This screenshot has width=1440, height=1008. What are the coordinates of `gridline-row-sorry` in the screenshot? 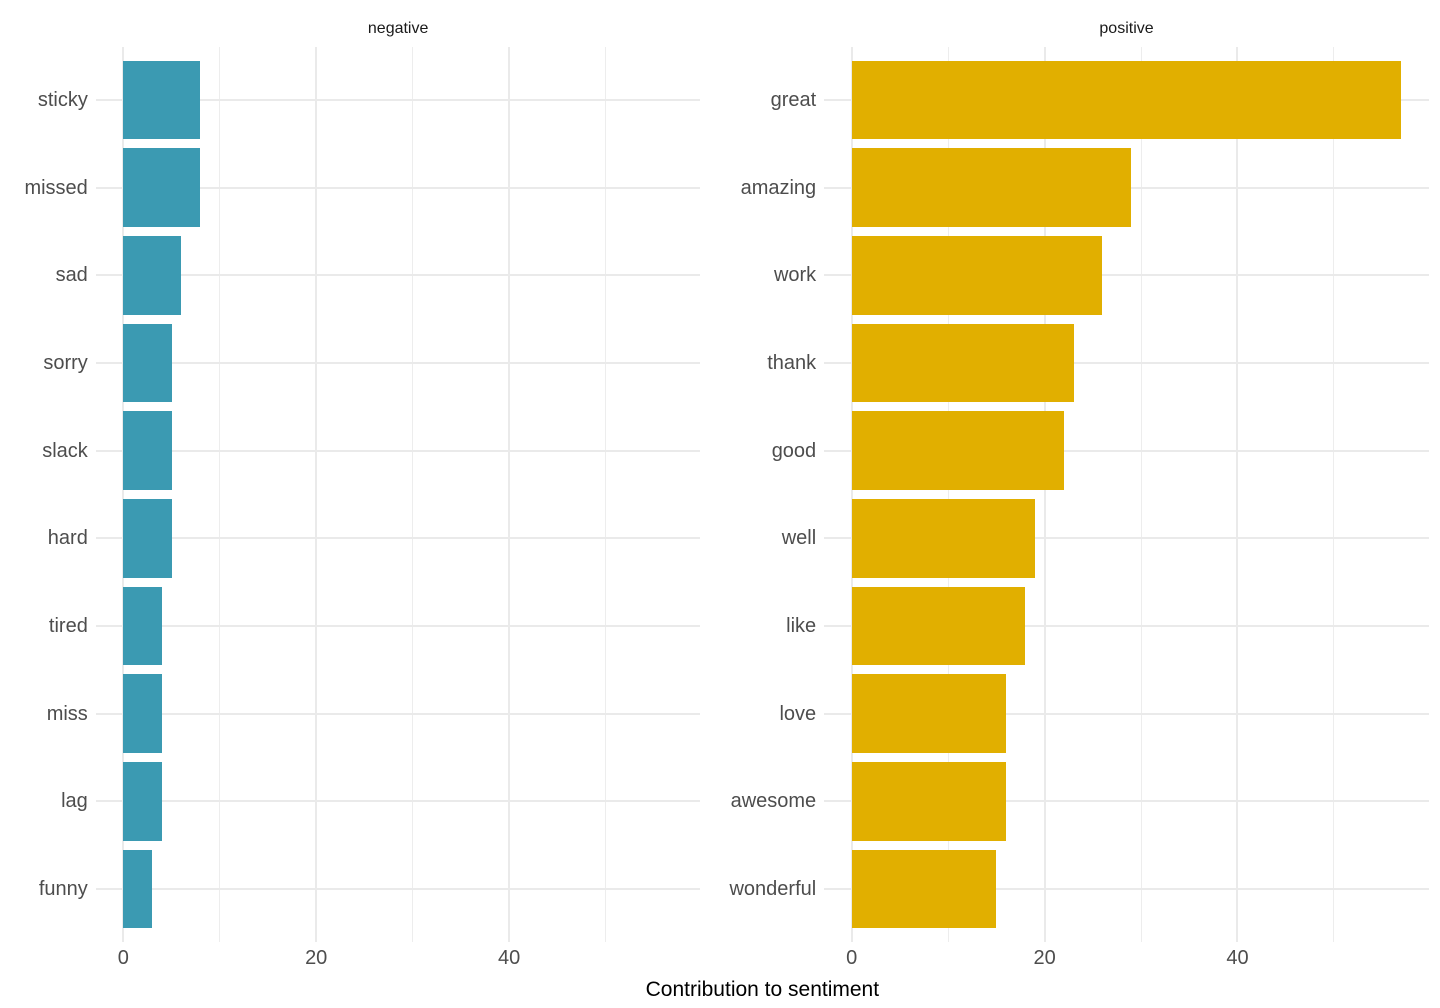 It's located at (398, 362).